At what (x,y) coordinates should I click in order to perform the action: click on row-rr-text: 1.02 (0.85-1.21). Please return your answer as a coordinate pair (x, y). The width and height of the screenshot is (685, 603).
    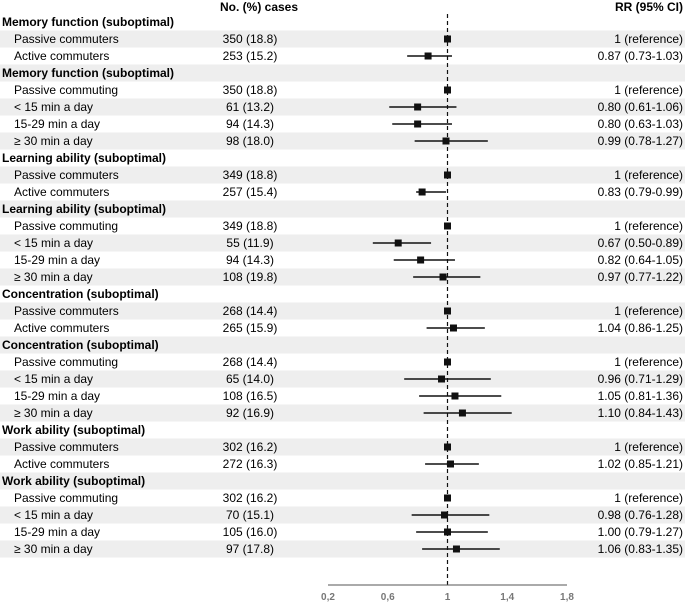
    Looking at the image, I should click on (640, 464).